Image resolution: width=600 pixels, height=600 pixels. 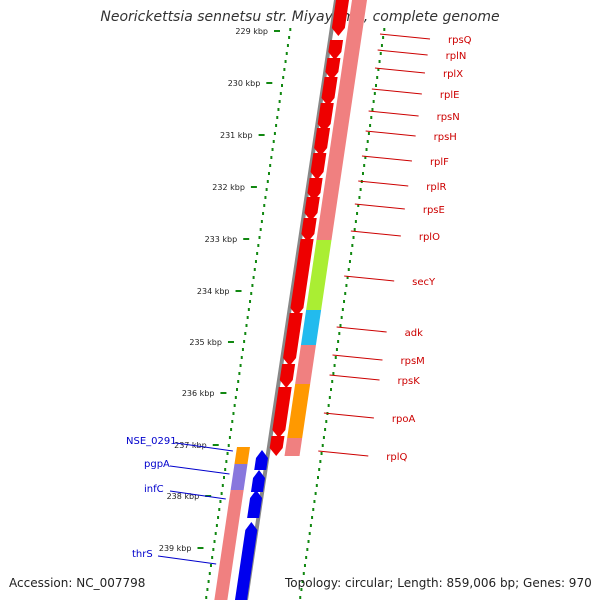 What do you see at coordinates (213, 291) in the screenshot?
I see `tick-label: 234 kbp` at bounding box center [213, 291].